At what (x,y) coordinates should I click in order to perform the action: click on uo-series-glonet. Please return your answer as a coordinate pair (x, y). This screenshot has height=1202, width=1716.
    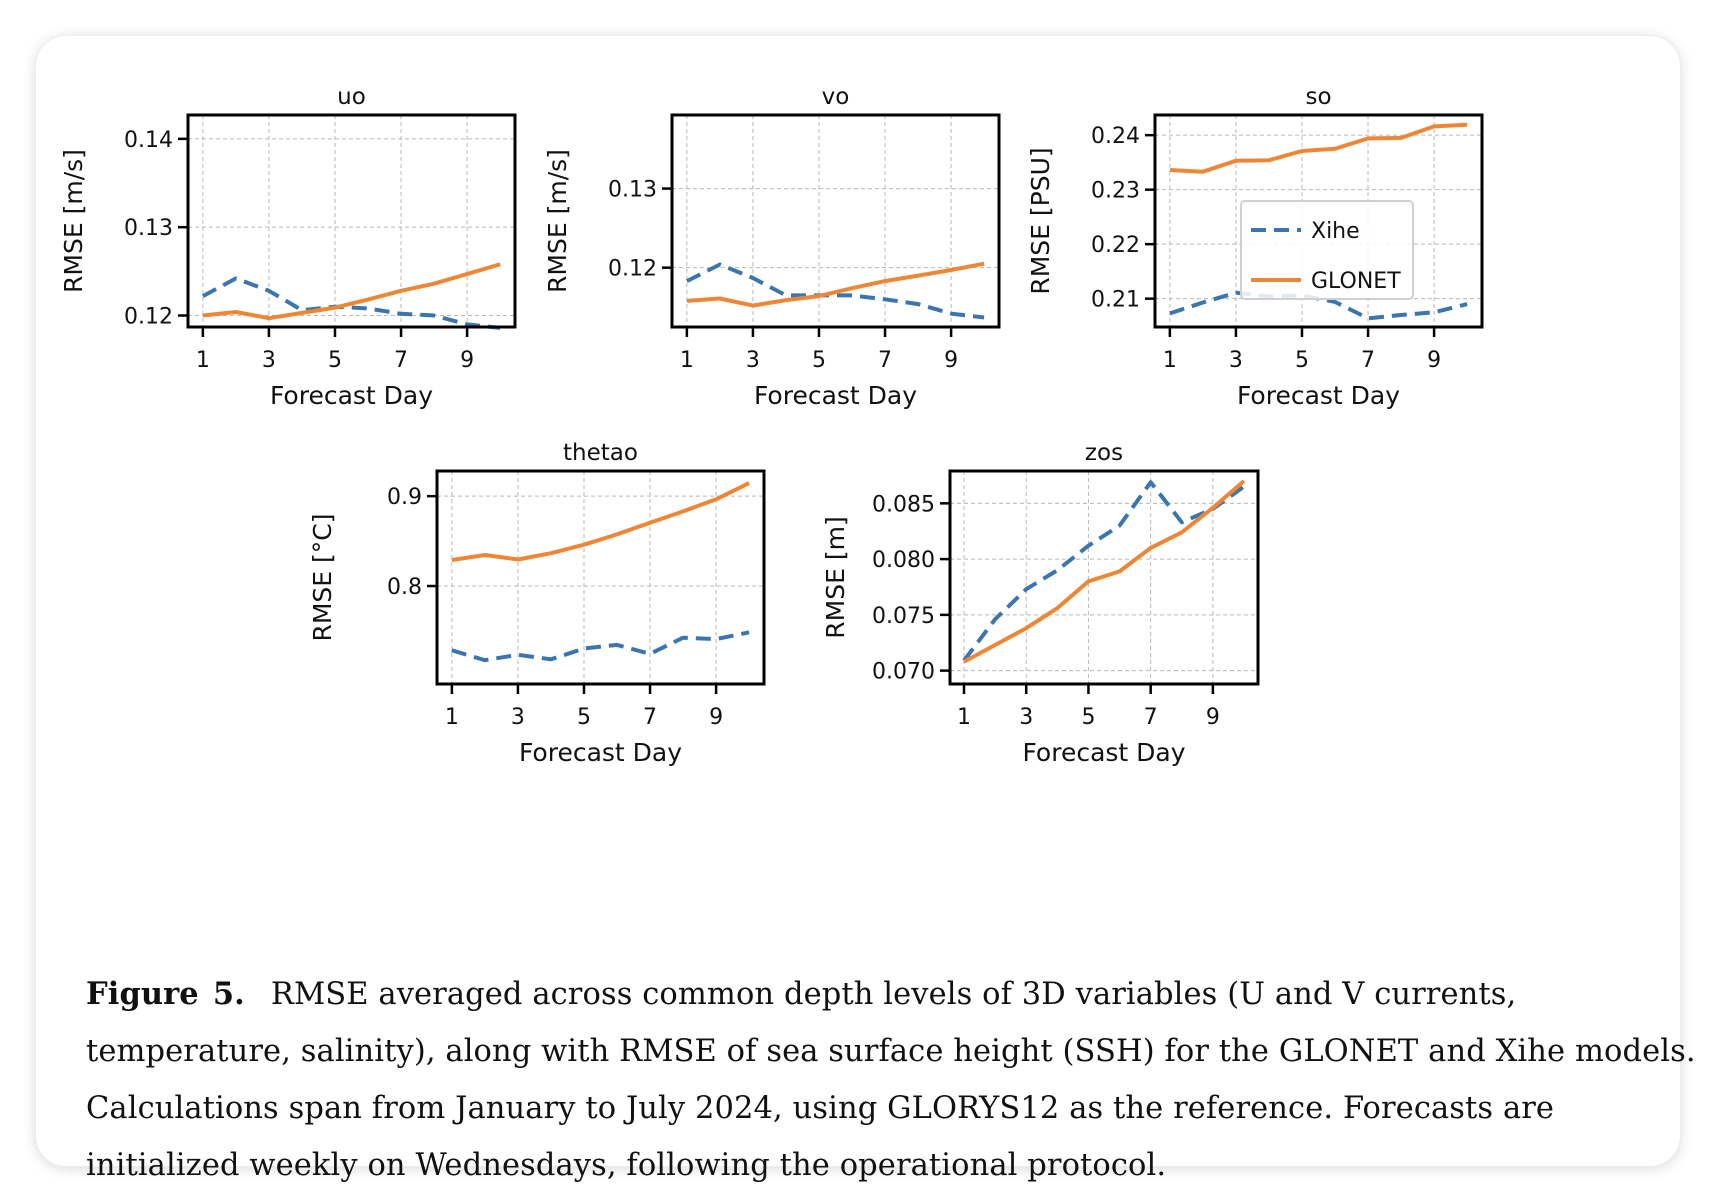
    Looking at the image, I should click on (351, 291).